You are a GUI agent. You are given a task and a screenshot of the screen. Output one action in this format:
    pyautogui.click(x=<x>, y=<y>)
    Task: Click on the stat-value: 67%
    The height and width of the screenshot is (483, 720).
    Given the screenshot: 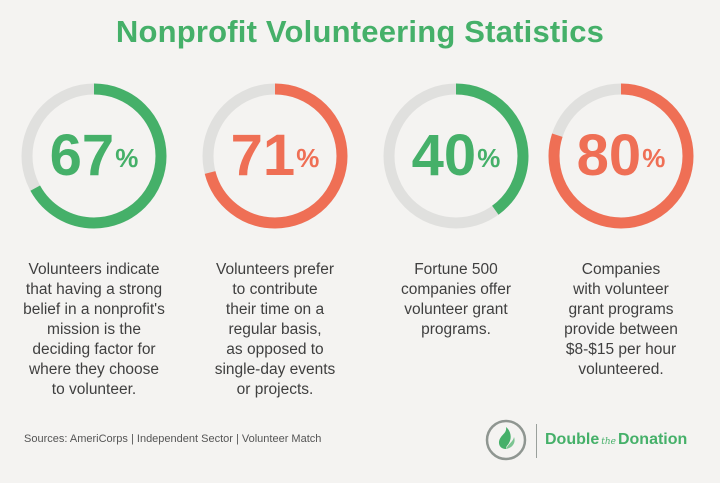 What is the action you would take?
    pyautogui.click(x=94, y=155)
    